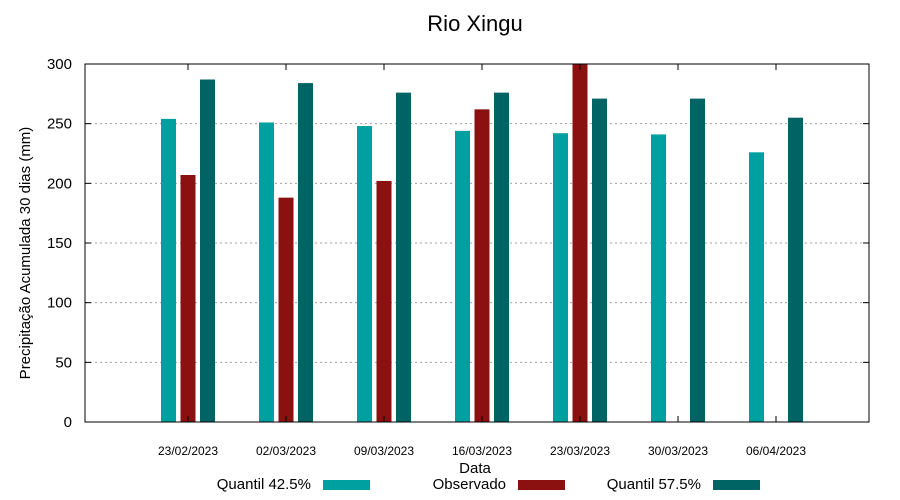 Image resolution: width=900 pixels, height=500 pixels. What do you see at coordinates (482, 451) in the screenshot?
I see `x-tick-label: 16/03/2023` at bounding box center [482, 451].